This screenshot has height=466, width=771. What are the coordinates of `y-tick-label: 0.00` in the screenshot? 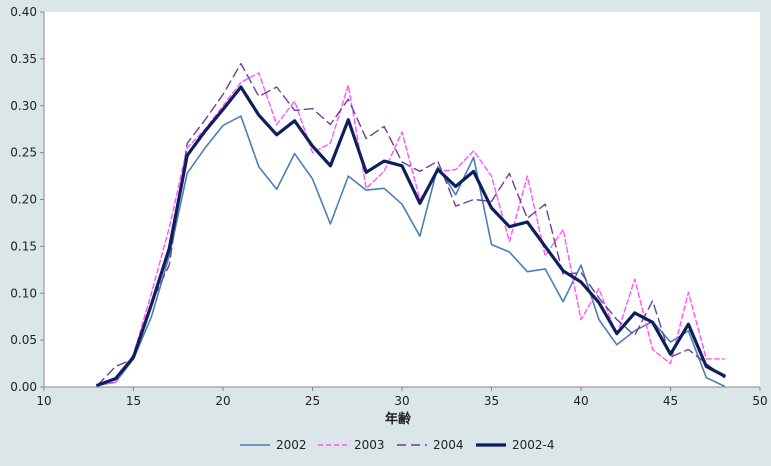 It's located at (23, 387).